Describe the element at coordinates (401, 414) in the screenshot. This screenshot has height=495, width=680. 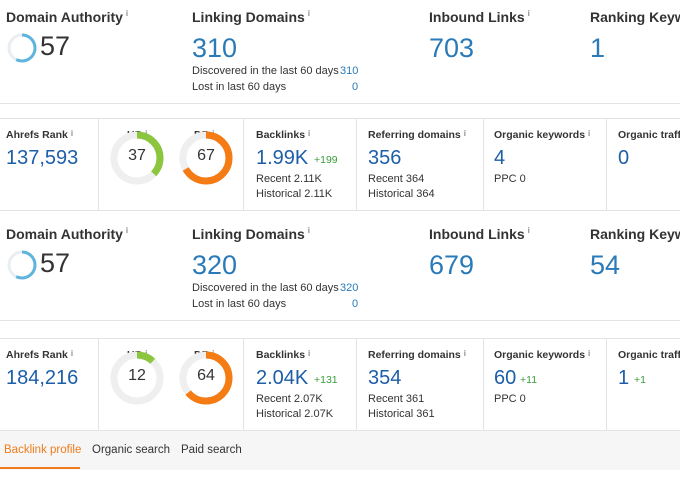
I see `referring-domains-historical-text: Historical 361` at that location.